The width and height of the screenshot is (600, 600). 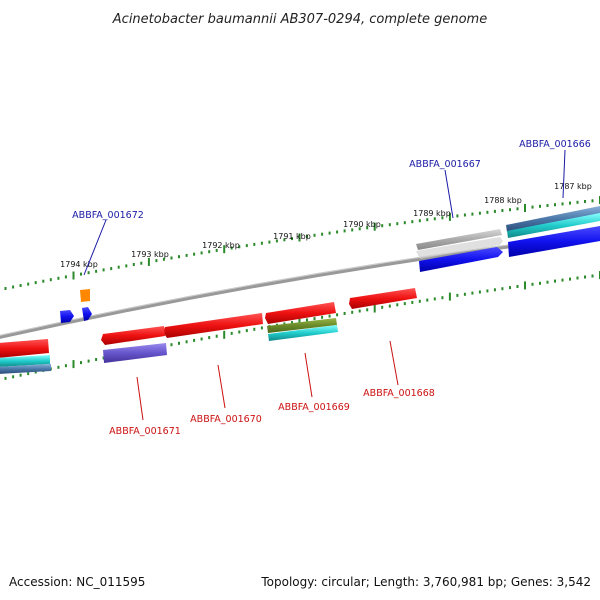 I want to click on tick-label-1794: 1794 kbp, so click(x=79, y=264).